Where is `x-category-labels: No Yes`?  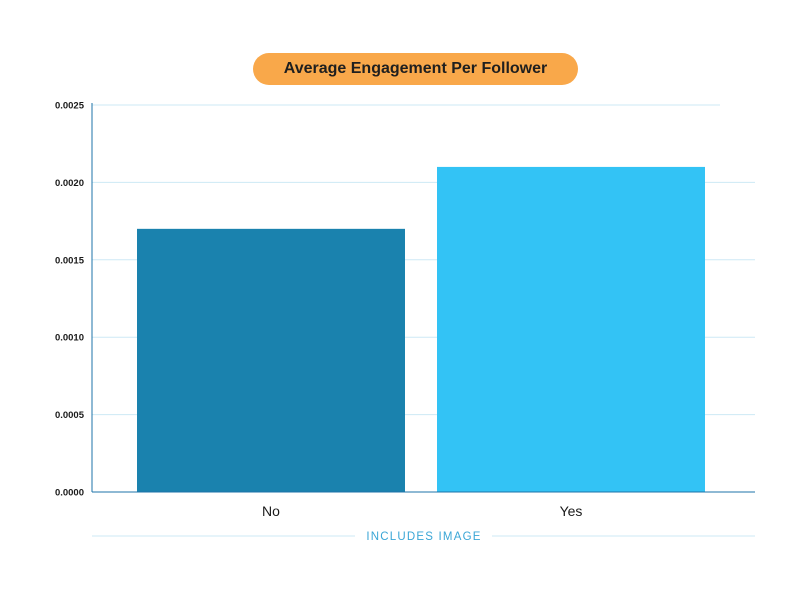
x-category-labels: No Yes is located at coordinates (422, 511).